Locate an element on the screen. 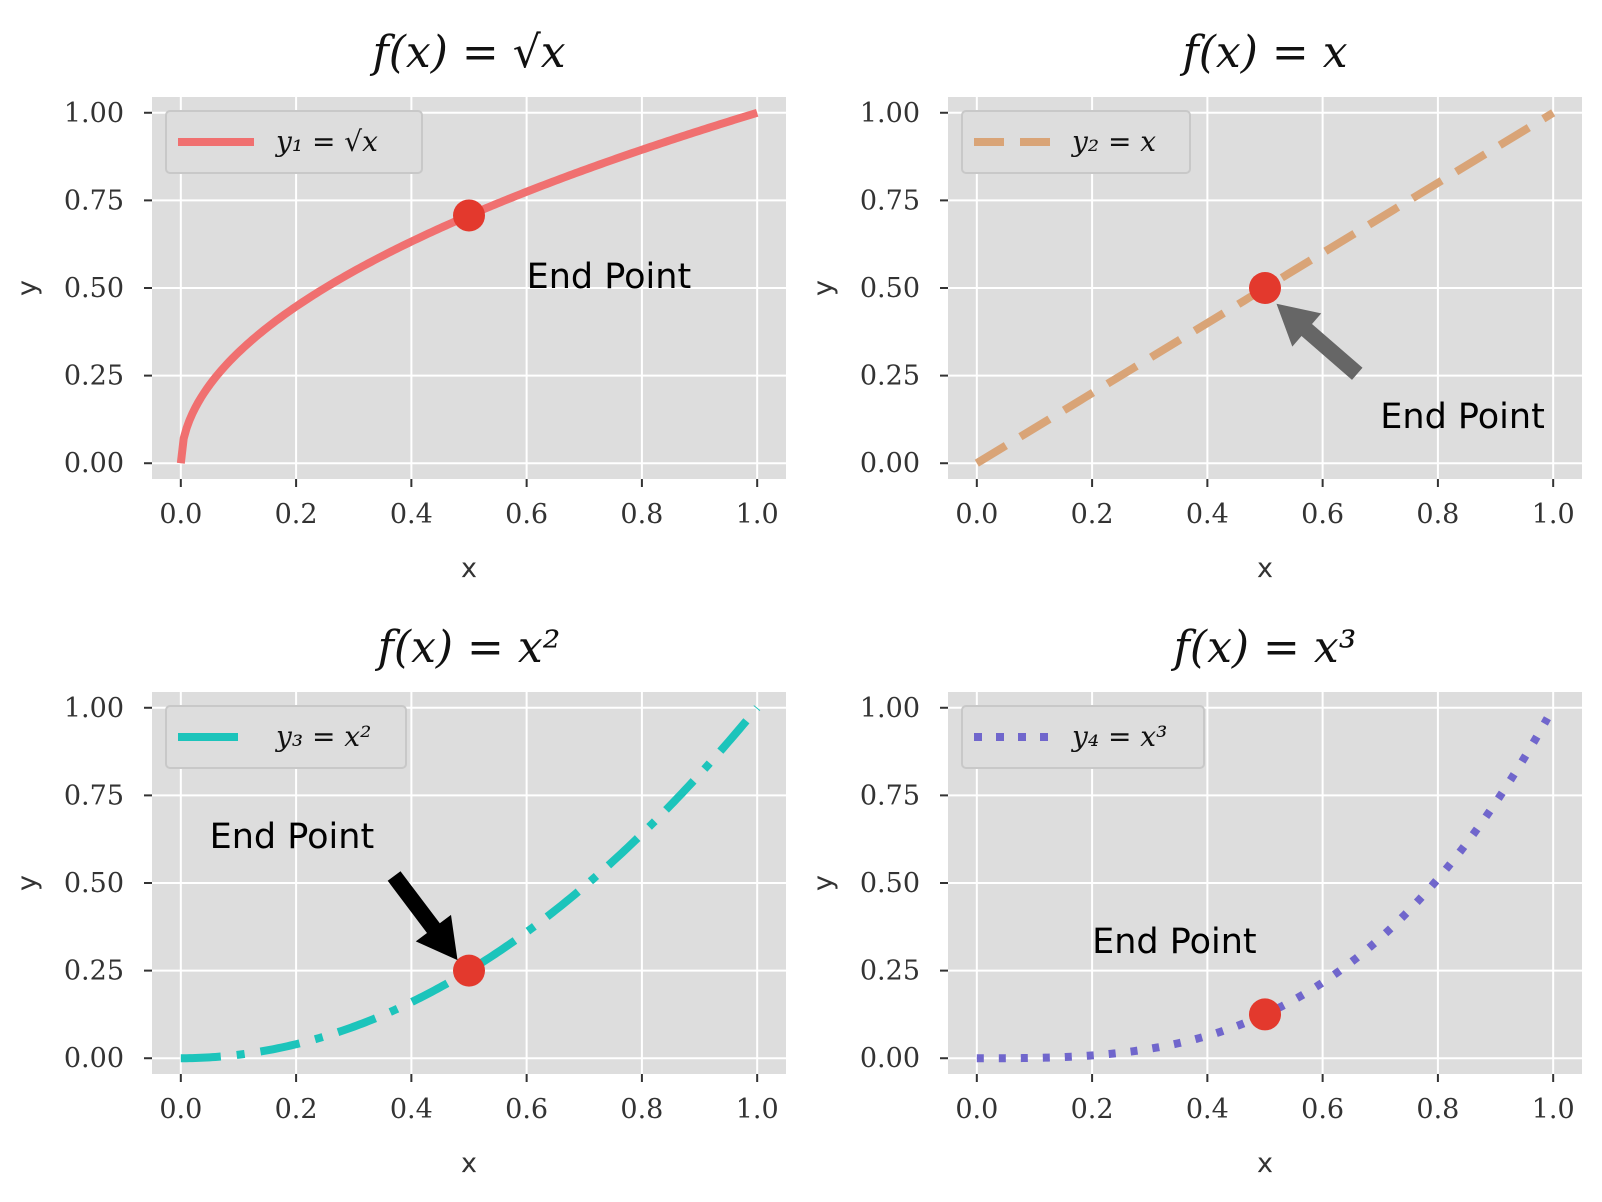 The width and height of the screenshot is (1602, 1202). legend: y₁ = √x is located at coordinates (294, 142).